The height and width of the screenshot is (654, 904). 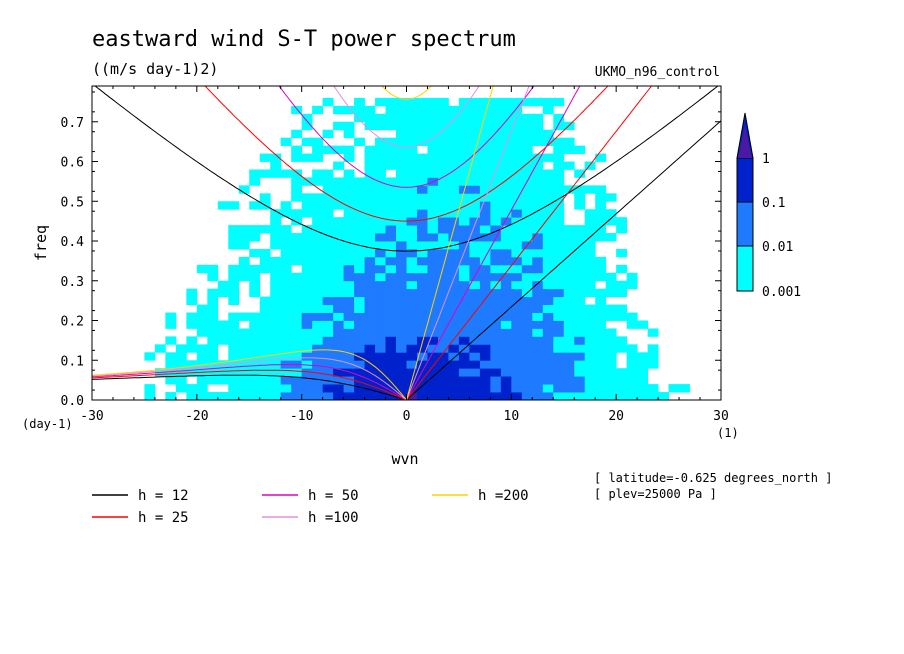 What do you see at coordinates (745, 142) in the screenshot?
I see `colorbar-top-level` at bounding box center [745, 142].